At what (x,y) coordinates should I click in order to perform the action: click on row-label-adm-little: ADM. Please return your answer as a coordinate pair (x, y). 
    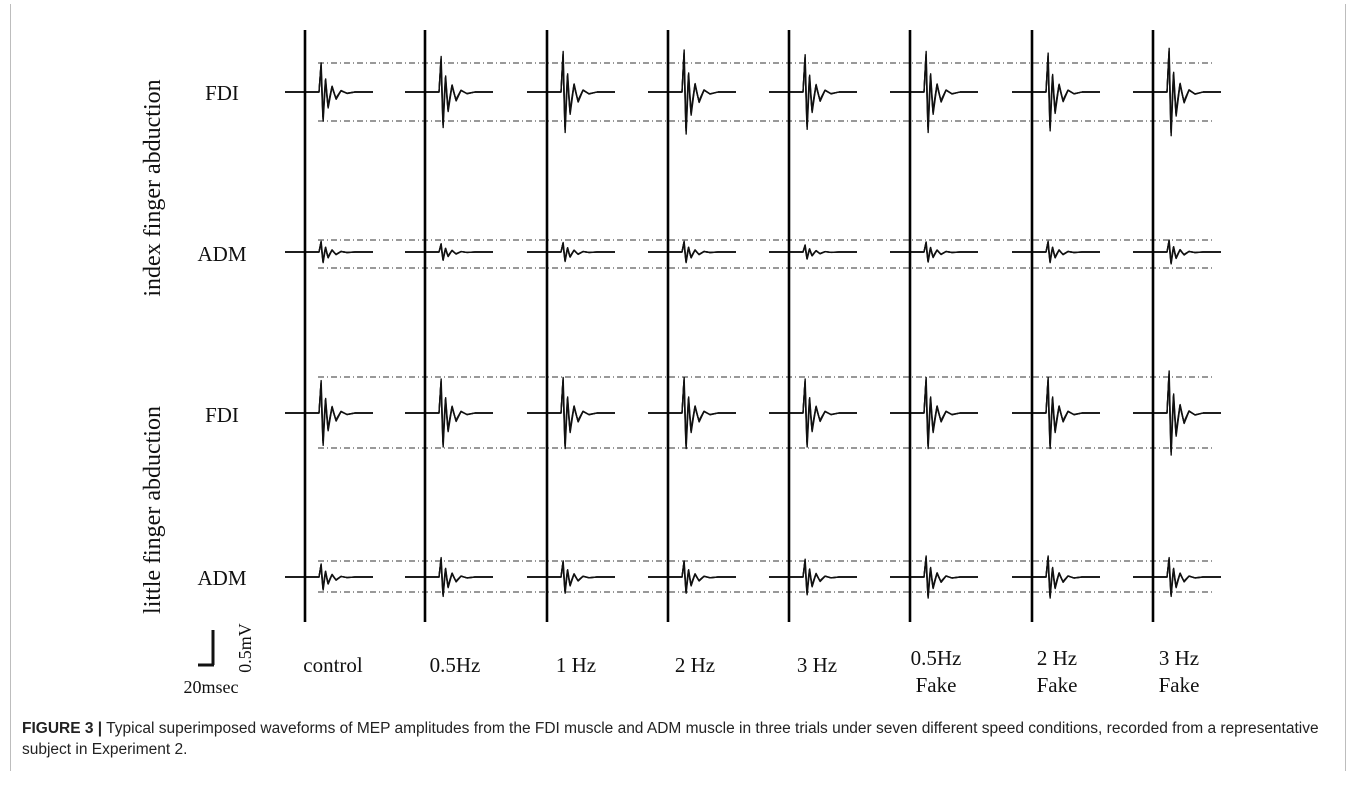
    Looking at the image, I should click on (221, 578).